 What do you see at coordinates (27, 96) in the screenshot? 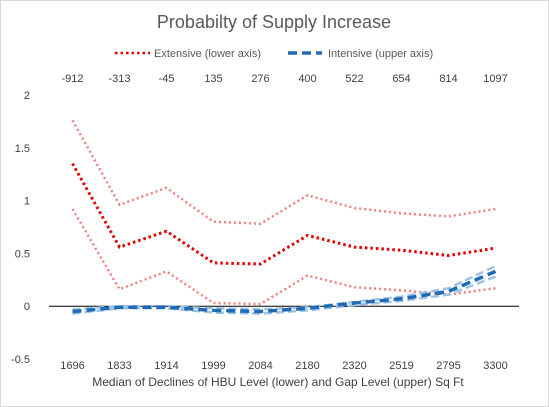
I see `y-tick-label: 2` at bounding box center [27, 96].